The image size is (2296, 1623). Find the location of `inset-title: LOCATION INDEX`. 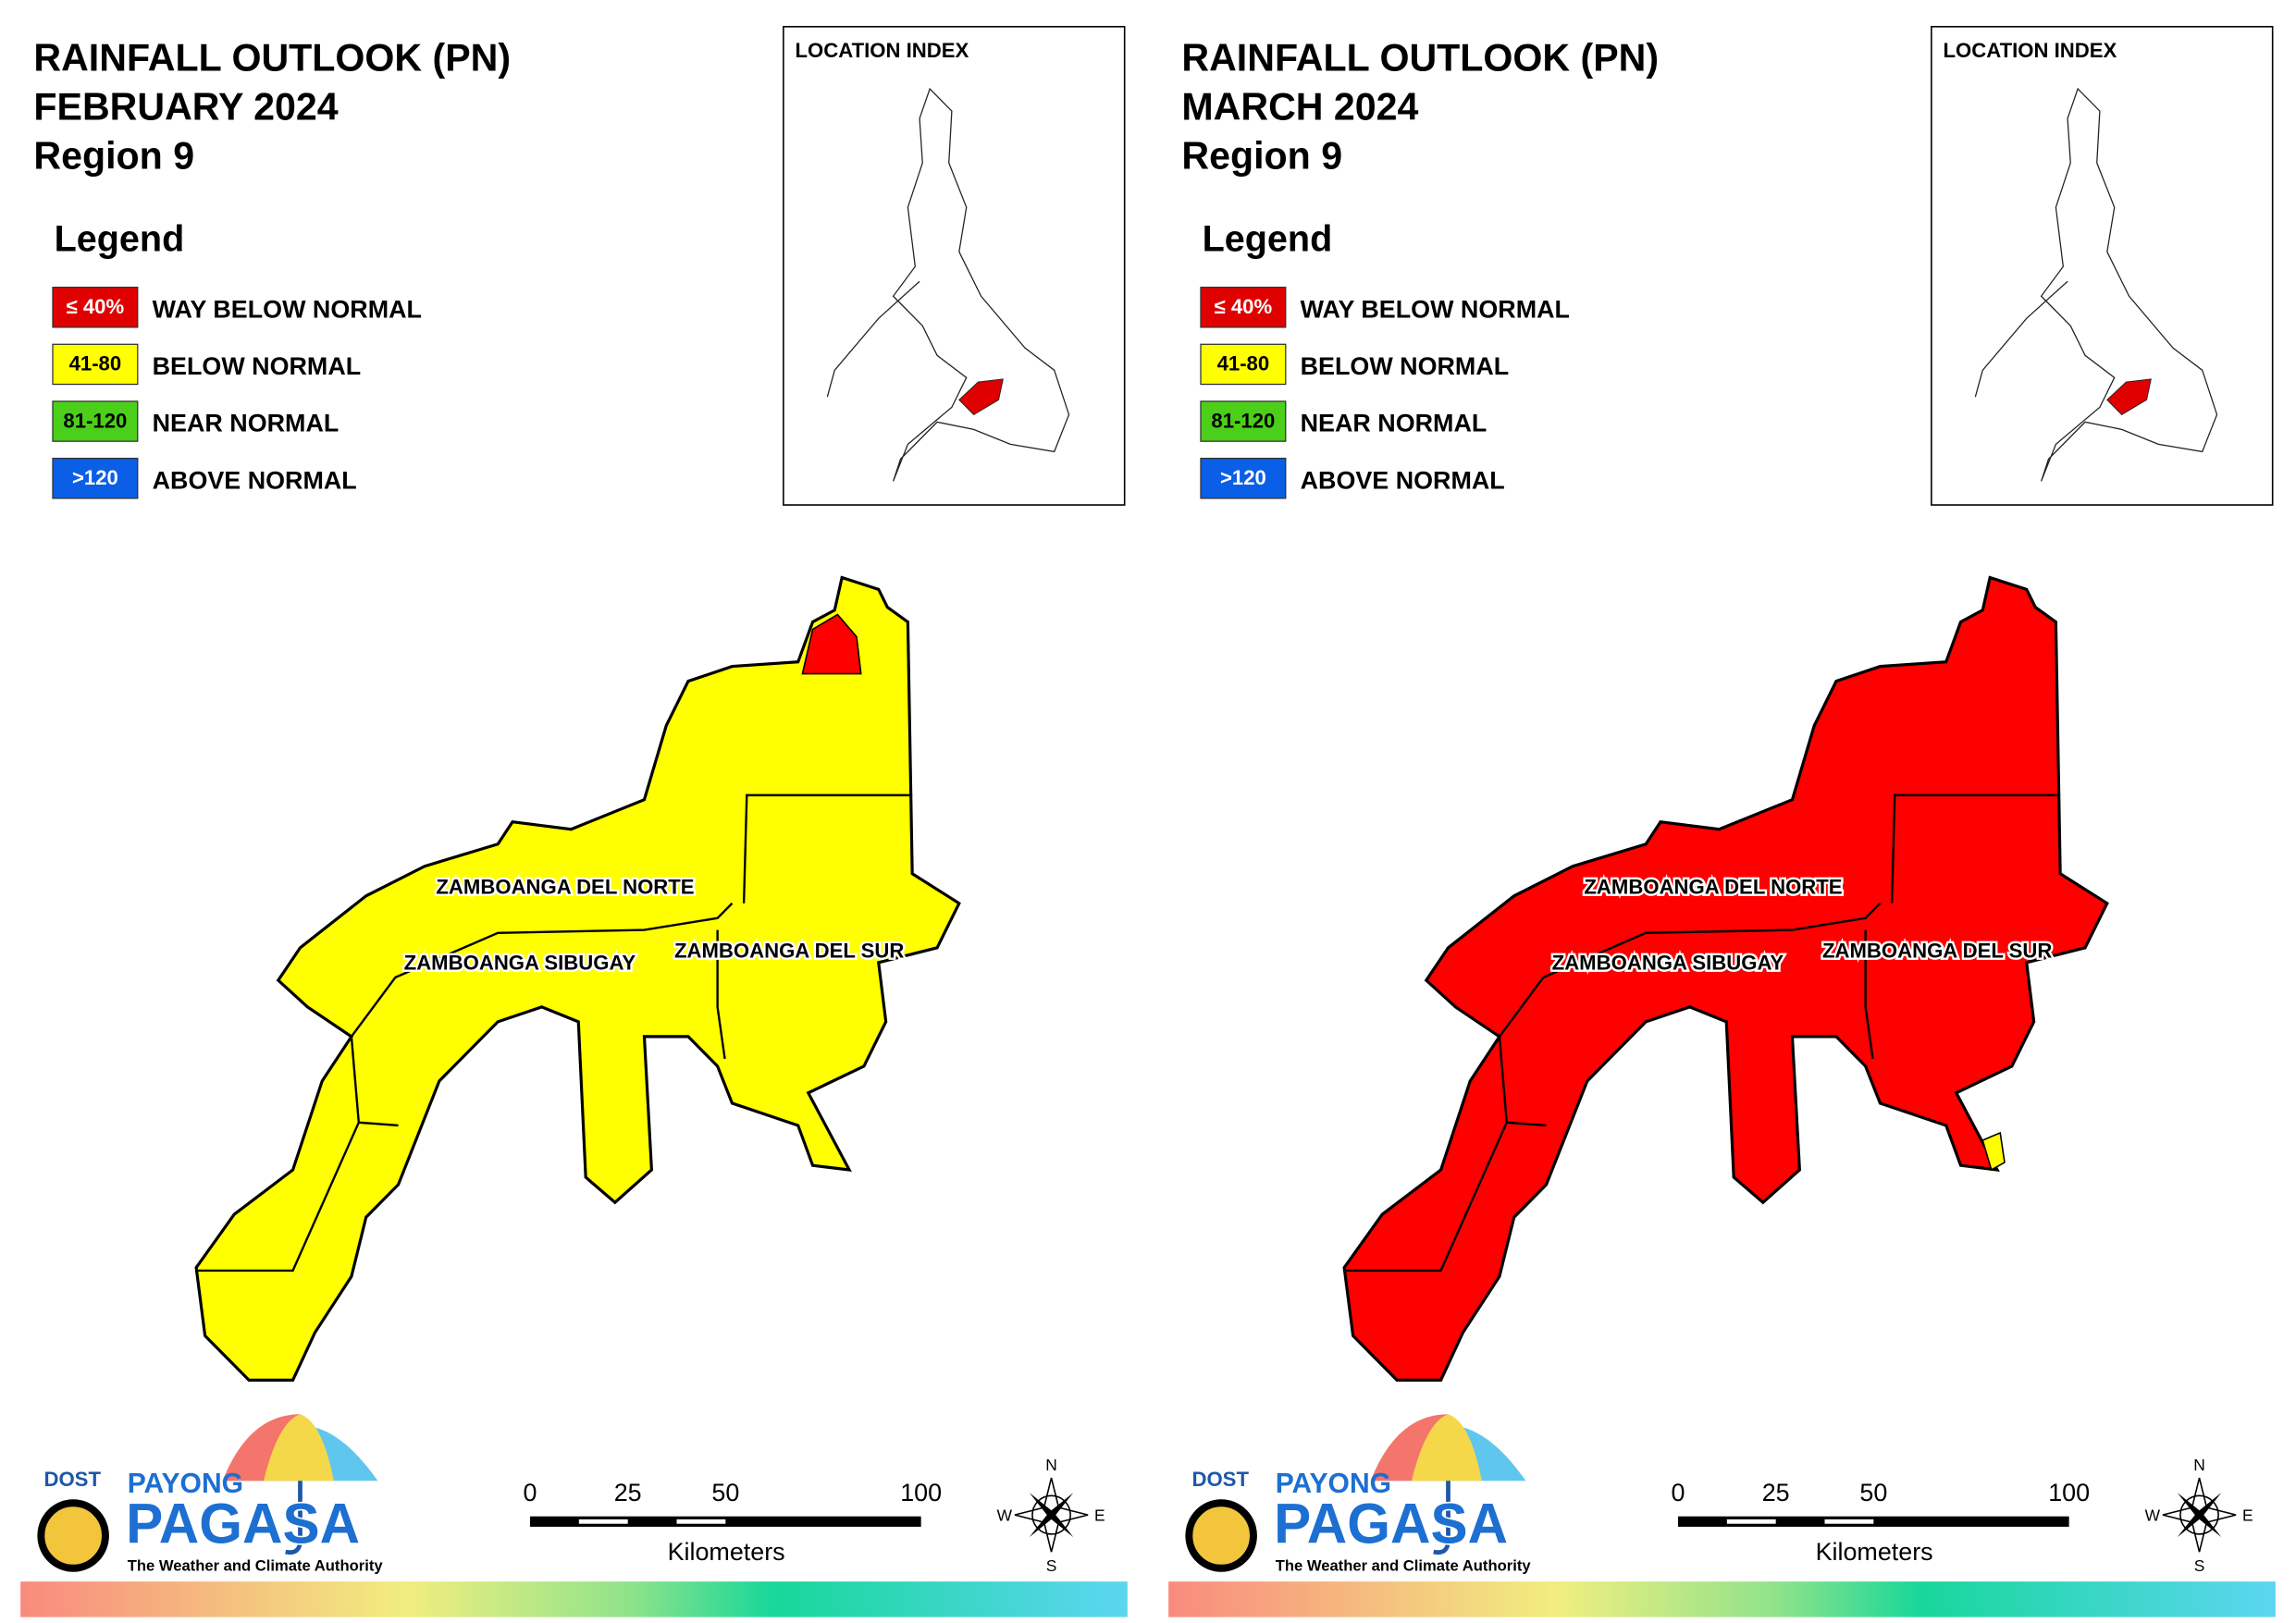

inset-title: LOCATION INDEX is located at coordinates (882, 50).